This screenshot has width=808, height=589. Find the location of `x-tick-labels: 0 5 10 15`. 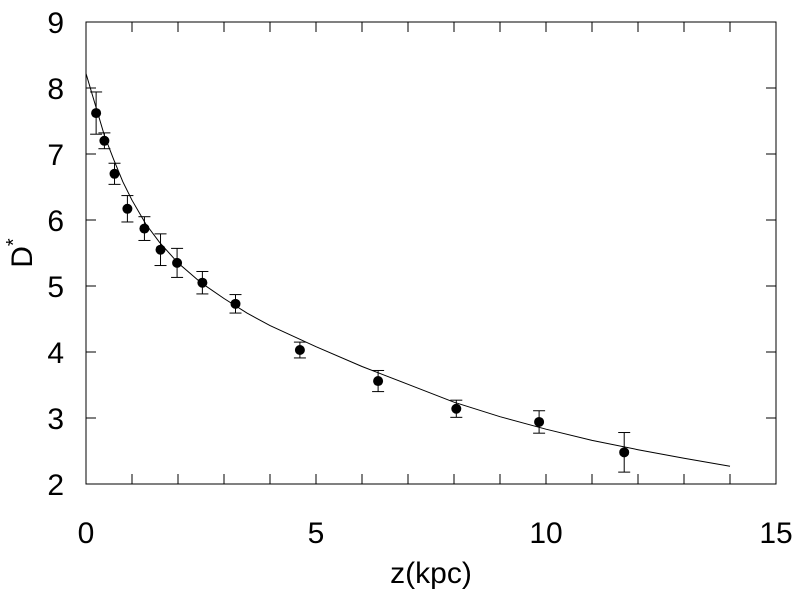

x-tick-labels: 0 5 10 15 is located at coordinates (435, 533).